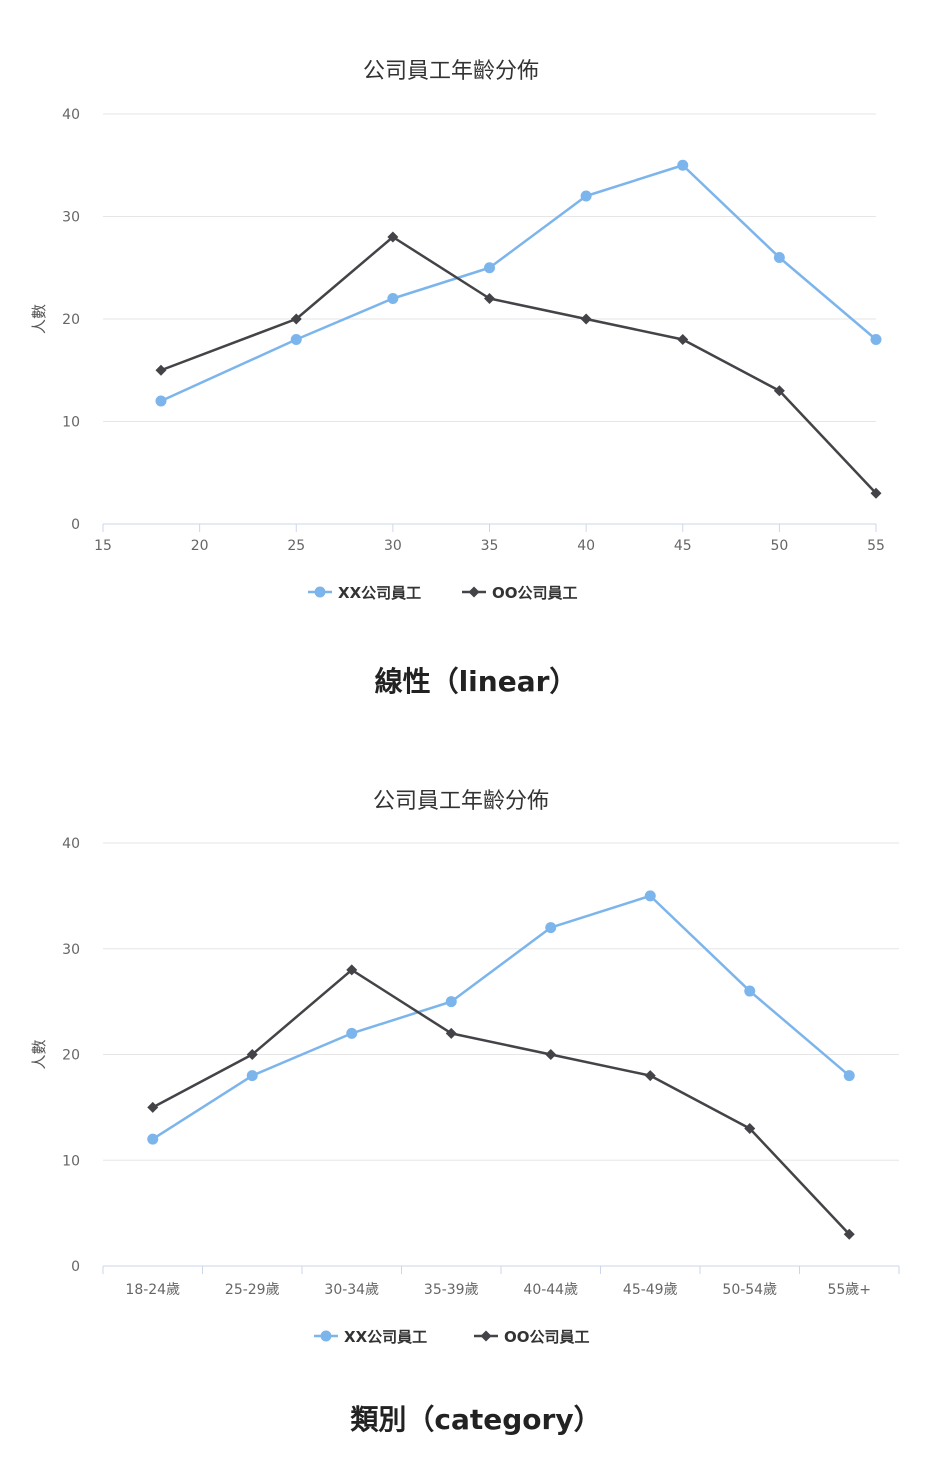 This screenshot has height=1482, width=952. What do you see at coordinates (876, 546) in the screenshot?
I see `x-tick-label: 55` at bounding box center [876, 546].